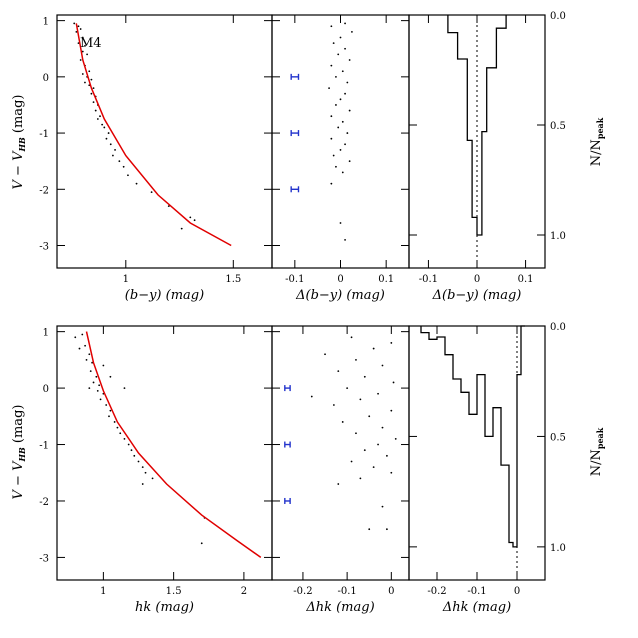 Image resolution: width=638 pixels, height=638 pixels. I want to click on bottom-histogram-ytick-label: 0.0, so click(558, 327).